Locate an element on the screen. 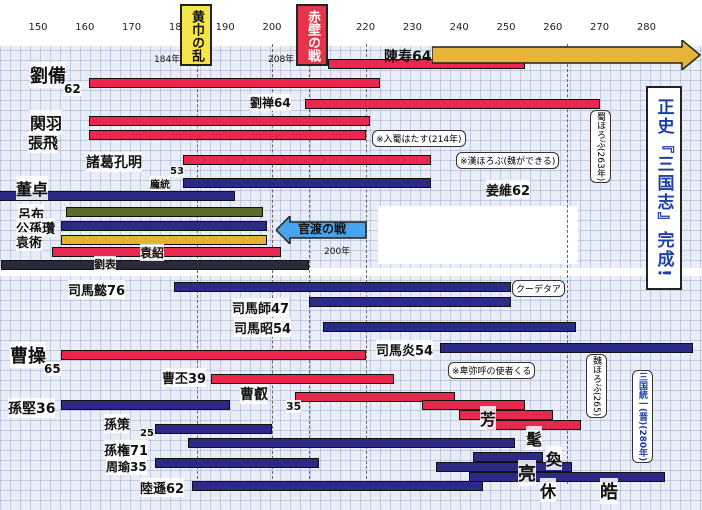  person-label-guanyu: 関羽 is located at coordinates (46, 122).